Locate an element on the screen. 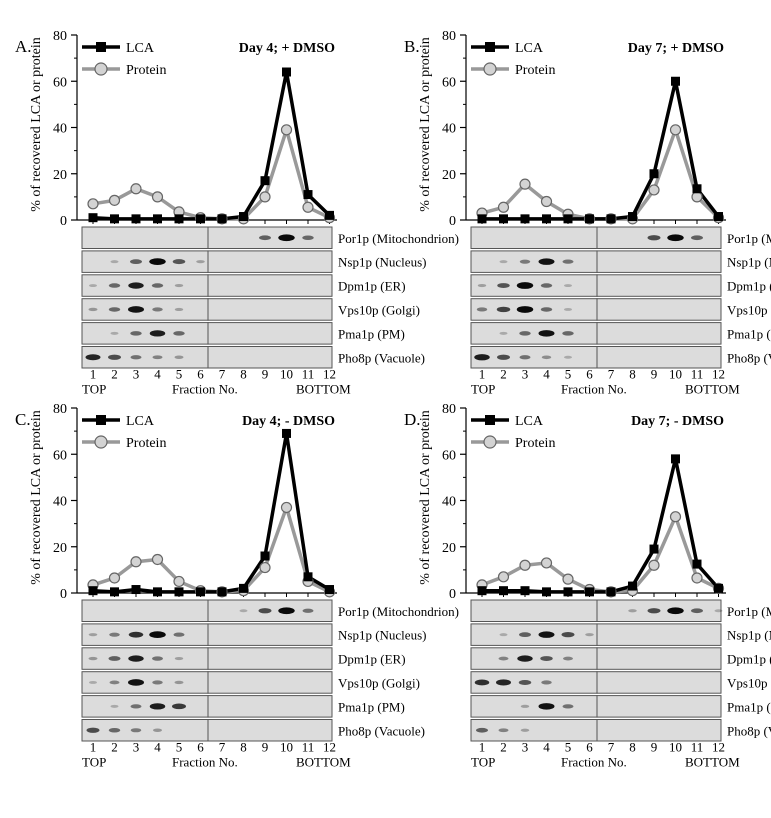  blot-label: Pma1p (PM) is located at coordinates (371, 706).